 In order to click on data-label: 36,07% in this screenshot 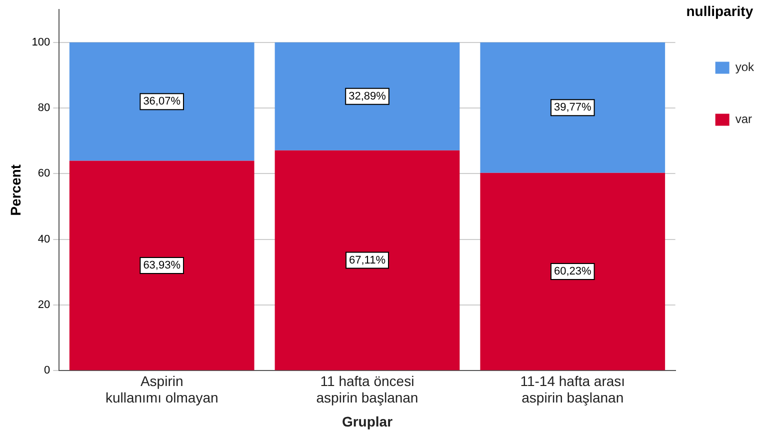, I will do `click(162, 102)`.